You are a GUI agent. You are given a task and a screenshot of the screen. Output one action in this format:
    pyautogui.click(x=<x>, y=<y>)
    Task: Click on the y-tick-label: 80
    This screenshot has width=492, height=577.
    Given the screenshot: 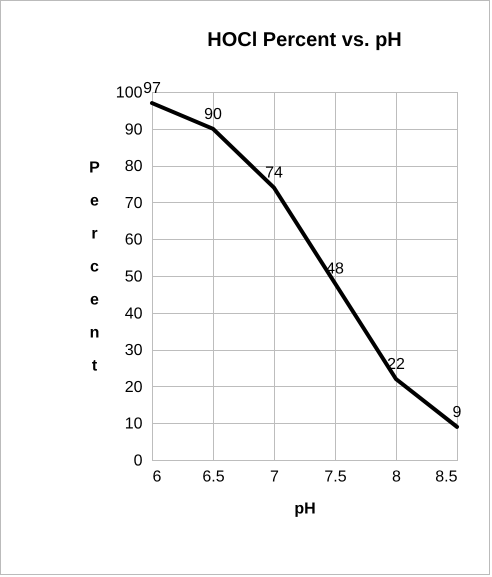 What is the action you would take?
    pyautogui.click(x=133, y=167)
    